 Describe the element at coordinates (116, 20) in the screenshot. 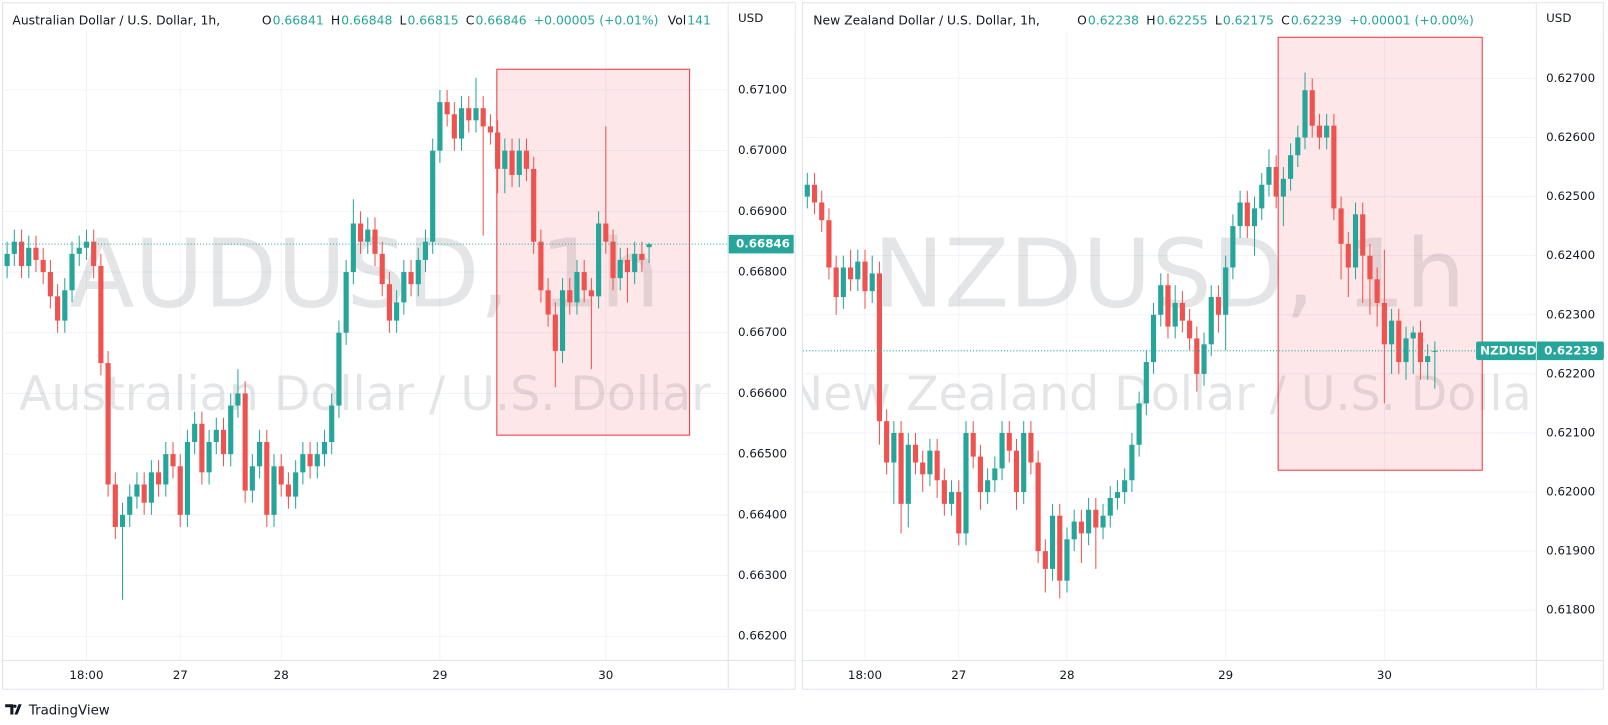

I see `symbol-header: Australian Dollar / U.S. Dollar, 1h,` at that location.